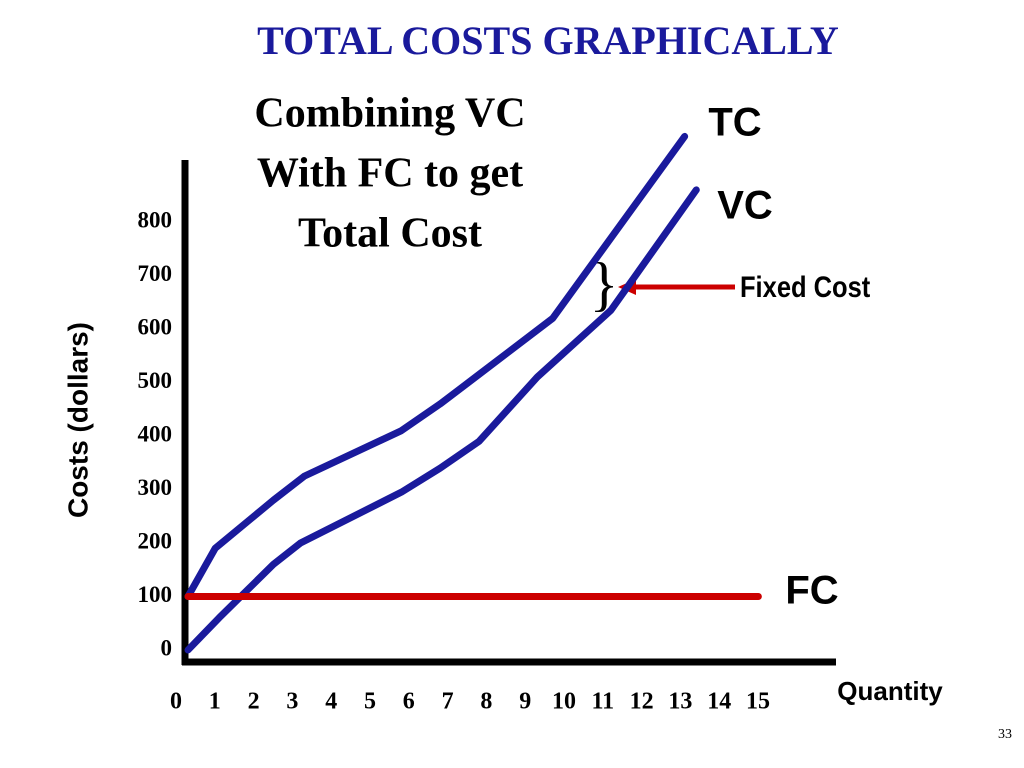 The width and height of the screenshot is (1024, 768). I want to click on annotation: Fixed Cost, so click(805, 286).